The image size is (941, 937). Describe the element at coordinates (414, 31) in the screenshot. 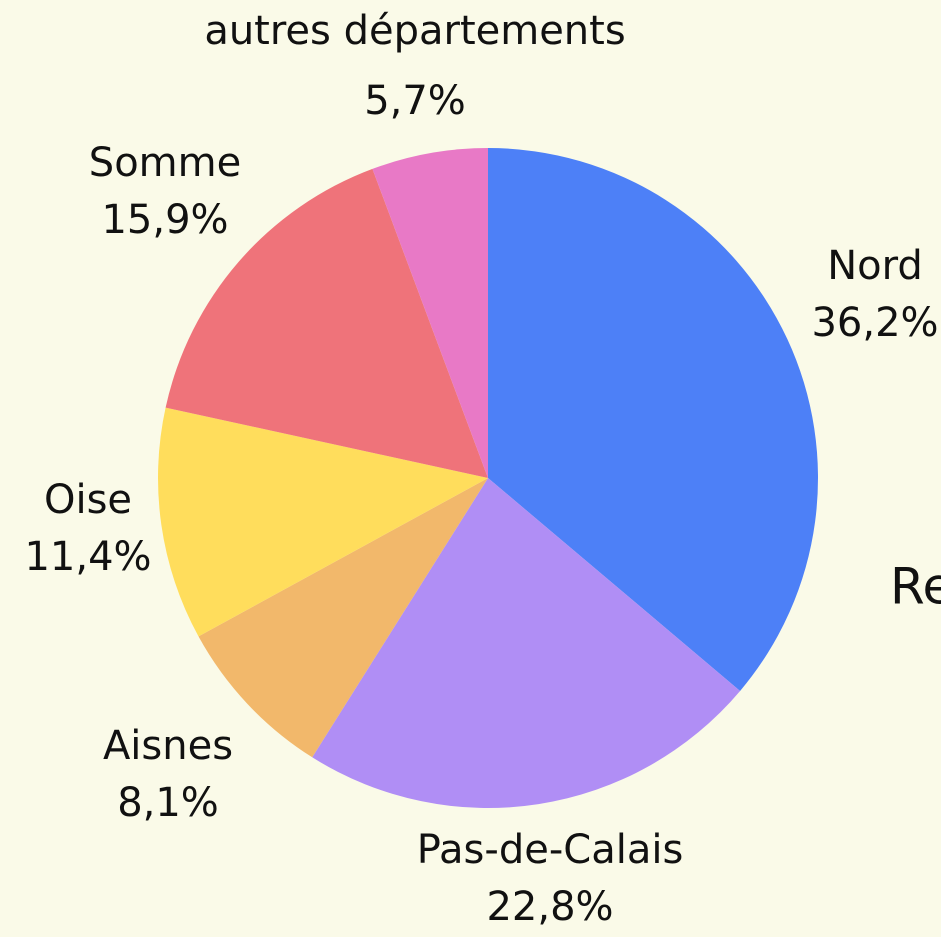

I see `slice-label: autres départements` at that location.